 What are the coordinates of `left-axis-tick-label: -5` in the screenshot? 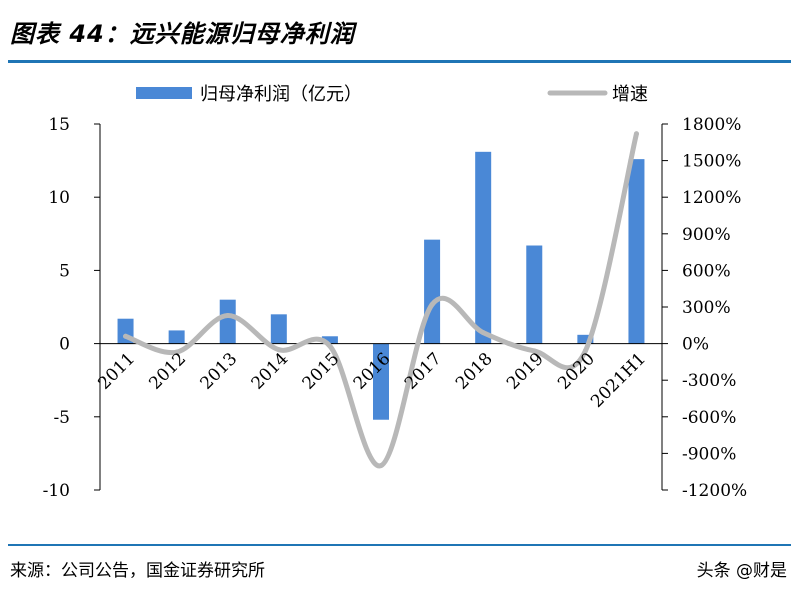 It's located at (61, 418).